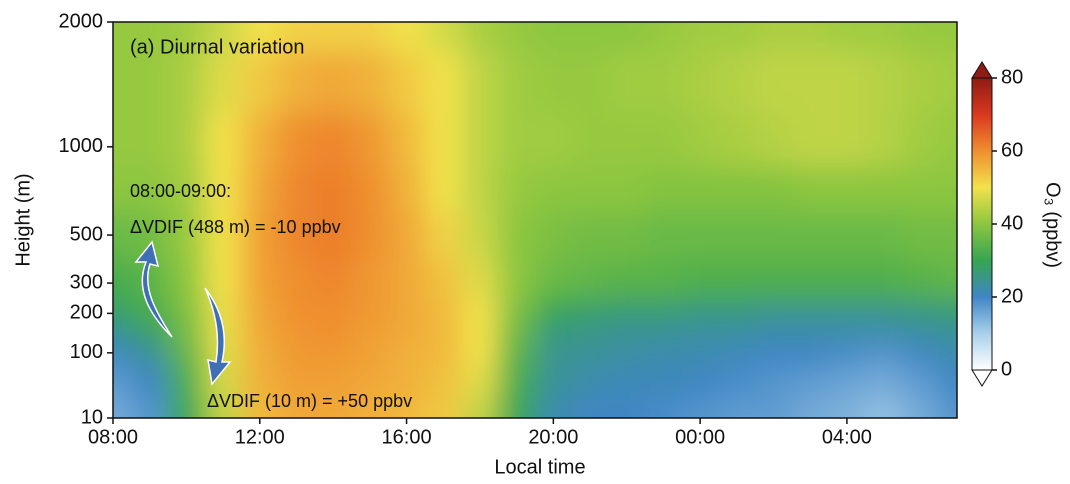 This screenshot has width=1070, height=484. I want to click on annotation: 08:00-09:00:, so click(180, 191).